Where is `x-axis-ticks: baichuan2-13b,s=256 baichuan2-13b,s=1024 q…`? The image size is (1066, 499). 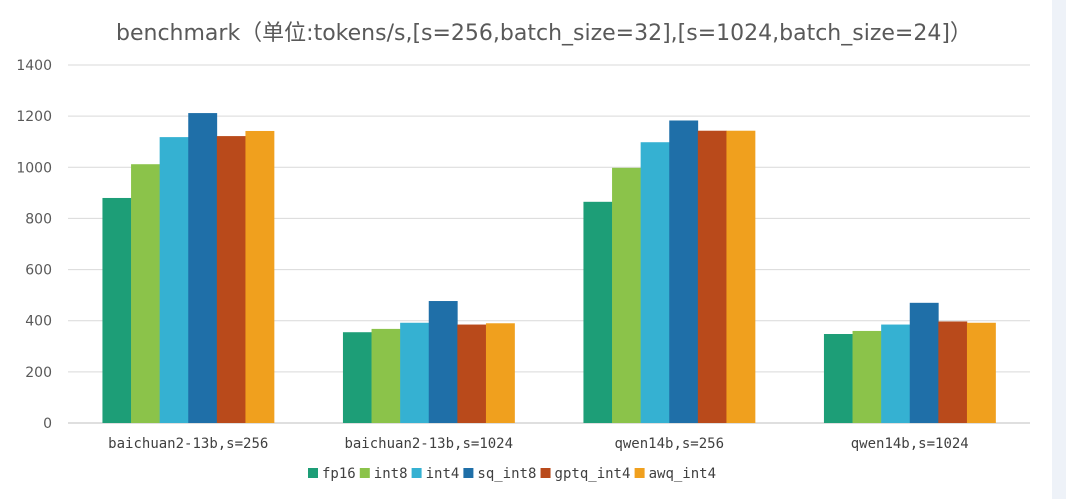
x-axis-ticks: baichuan2-13b,s=256 baichuan2-13b,s=1024 q… is located at coordinates (538, 444).